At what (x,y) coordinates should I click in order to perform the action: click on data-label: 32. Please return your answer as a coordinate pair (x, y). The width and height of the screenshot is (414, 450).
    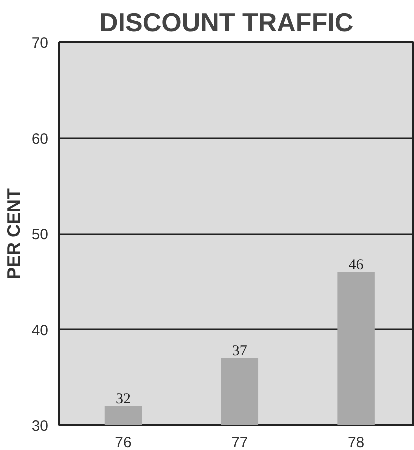
    Looking at the image, I should click on (124, 399).